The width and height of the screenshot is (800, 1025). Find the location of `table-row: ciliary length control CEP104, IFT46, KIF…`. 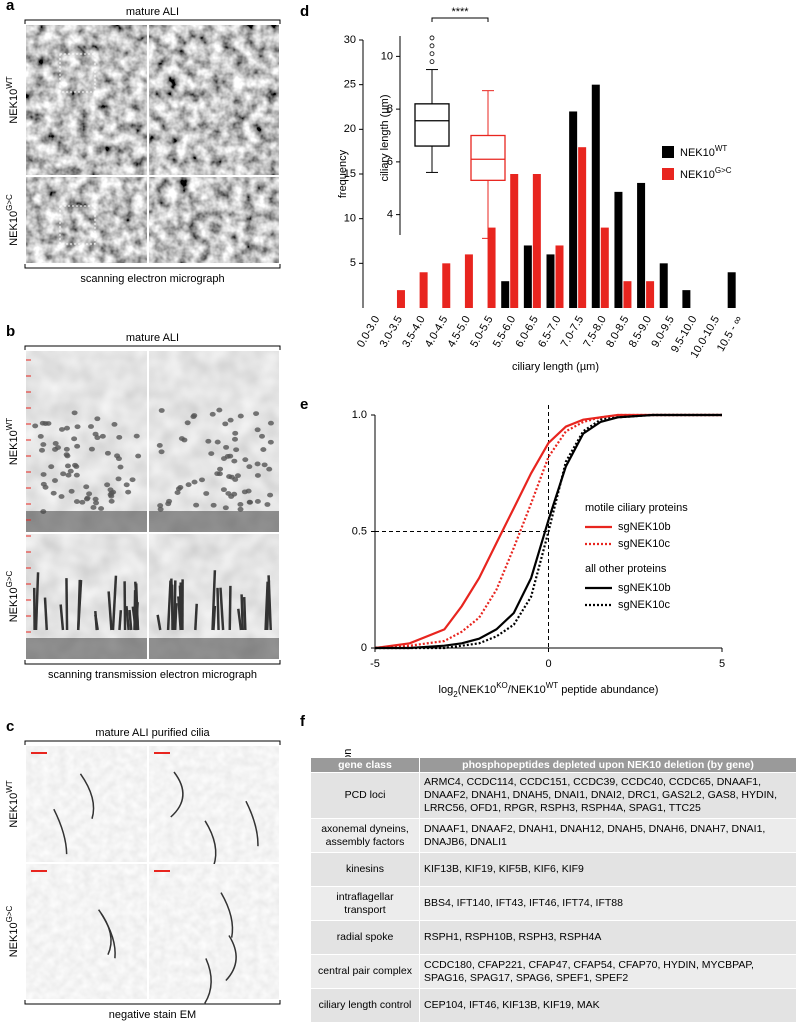

table-row: ciliary length control CEP104, IFT46, KIF… is located at coordinates (553, 1005).